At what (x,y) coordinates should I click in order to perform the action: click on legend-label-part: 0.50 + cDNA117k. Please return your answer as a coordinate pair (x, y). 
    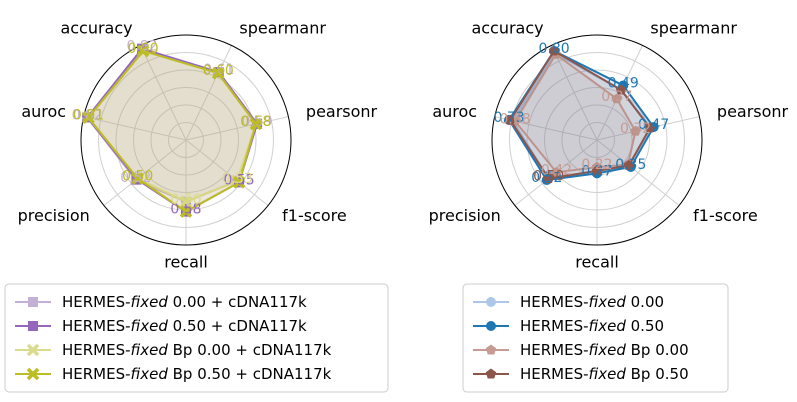
    Looking at the image, I should click on (237, 326).